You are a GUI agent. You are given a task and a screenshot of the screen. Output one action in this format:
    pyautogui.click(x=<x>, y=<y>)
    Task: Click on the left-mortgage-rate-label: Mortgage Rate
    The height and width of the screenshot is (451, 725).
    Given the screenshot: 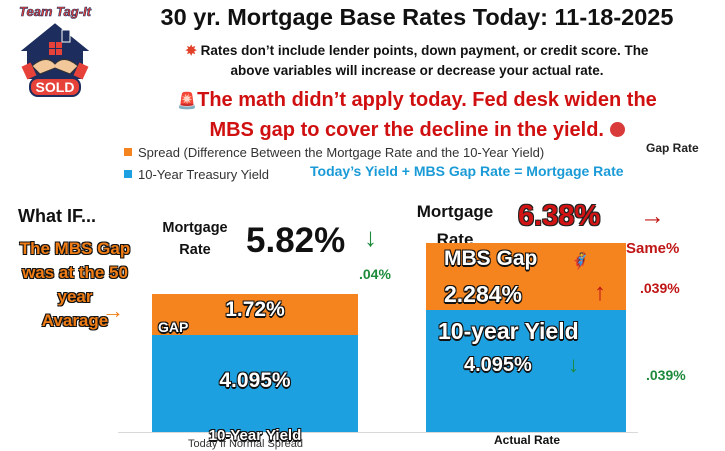 What is the action you would take?
    pyautogui.click(x=195, y=239)
    